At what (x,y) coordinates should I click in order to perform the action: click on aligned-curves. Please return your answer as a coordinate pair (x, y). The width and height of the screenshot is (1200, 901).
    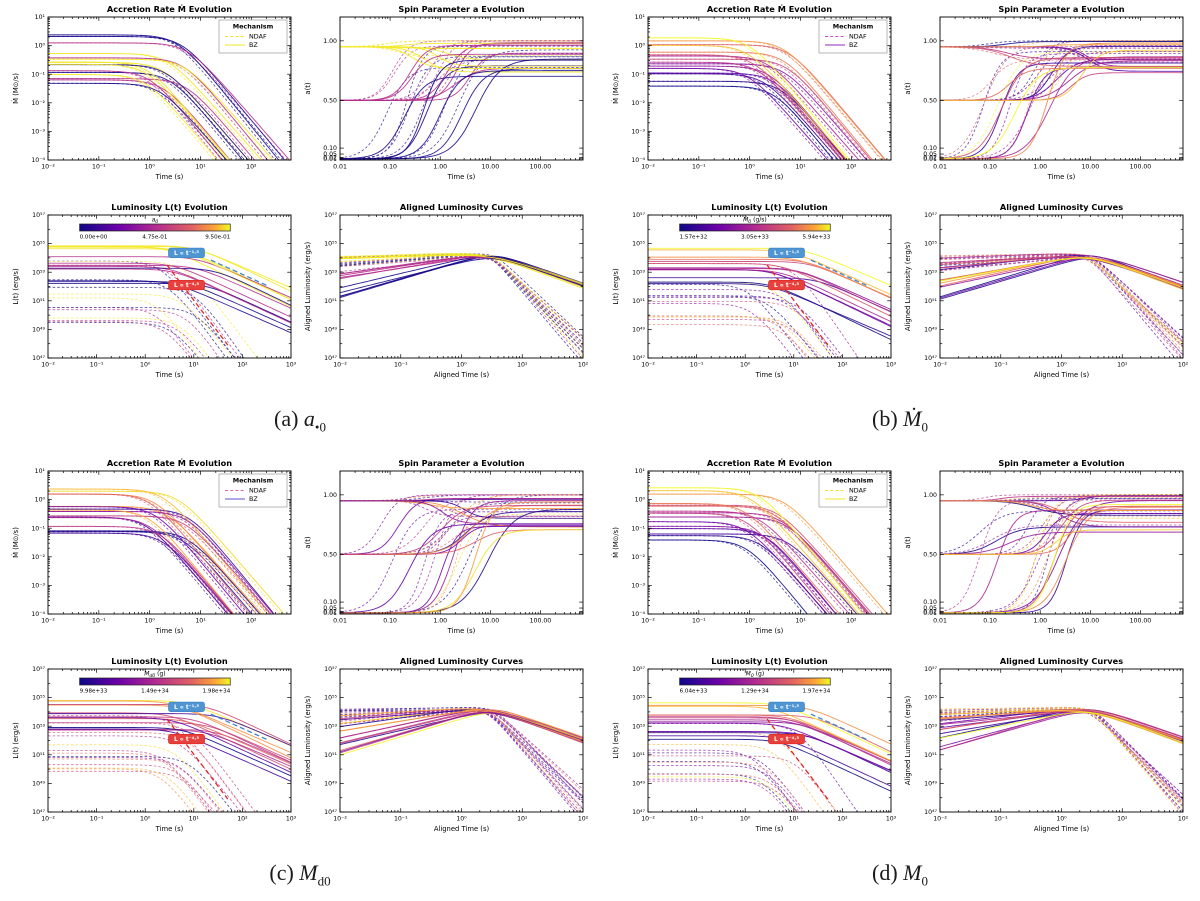
    Looking at the image, I should click on (461, 305).